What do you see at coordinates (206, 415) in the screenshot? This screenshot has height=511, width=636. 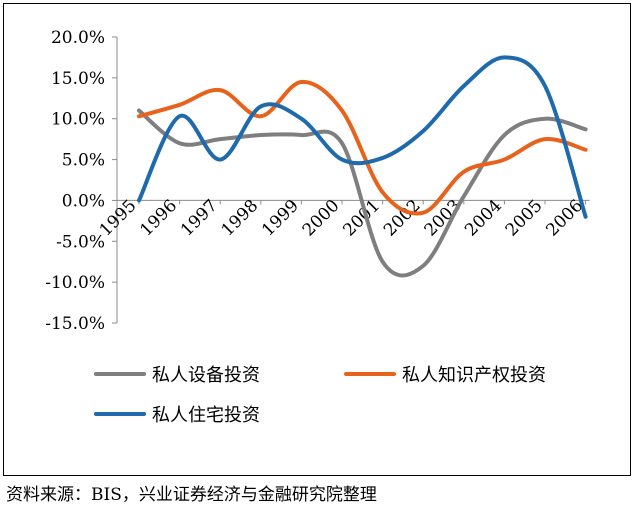 I see `legend-label-2: 私人住宅投资` at bounding box center [206, 415].